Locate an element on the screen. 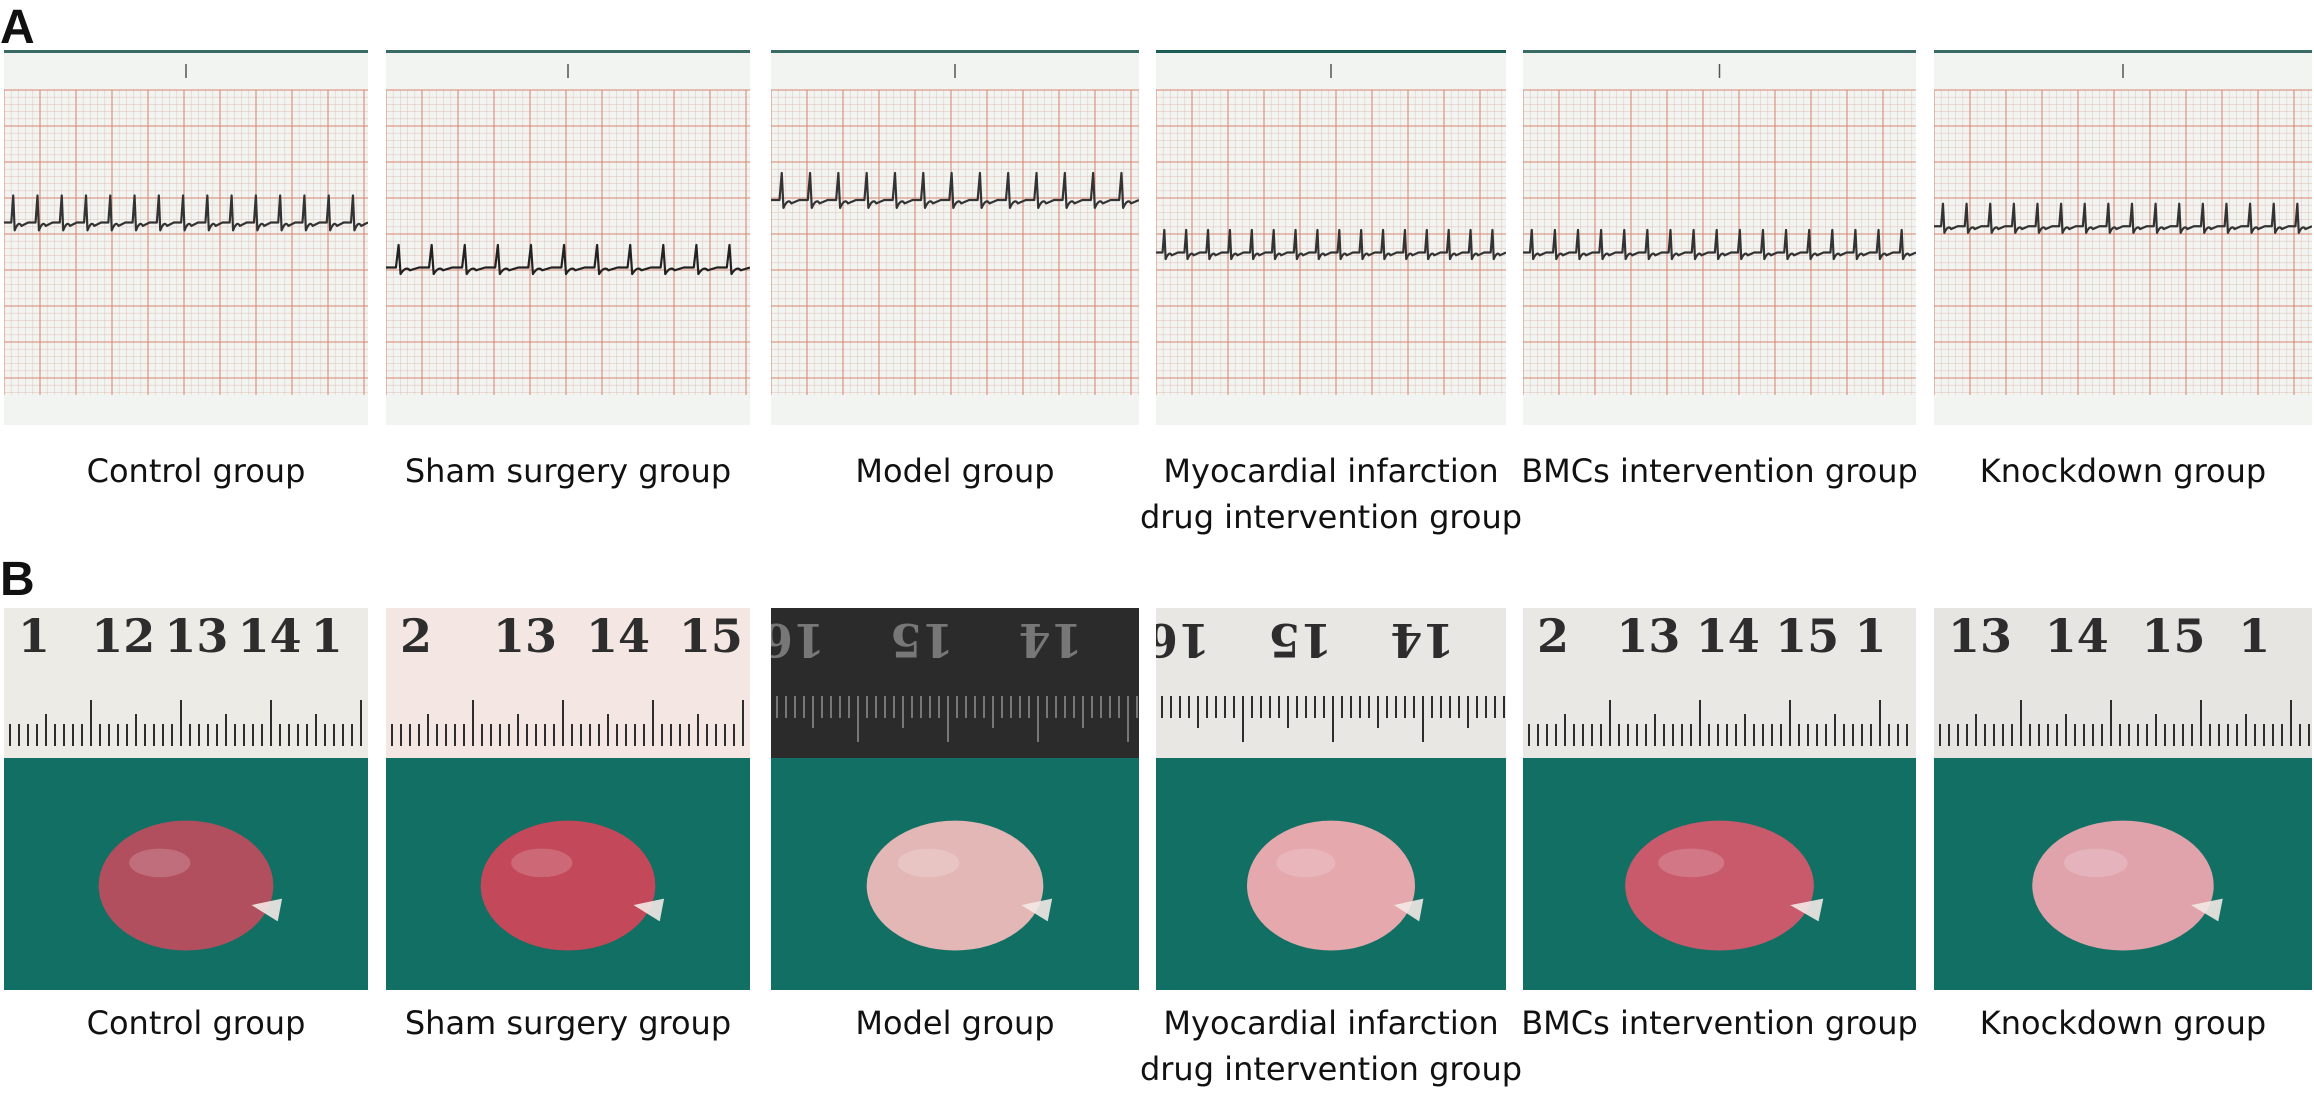 The height and width of the screenshot is (1096, 2314). heart-photo-control: 1 12 13 14 1 is located at coordinates (186, 799).